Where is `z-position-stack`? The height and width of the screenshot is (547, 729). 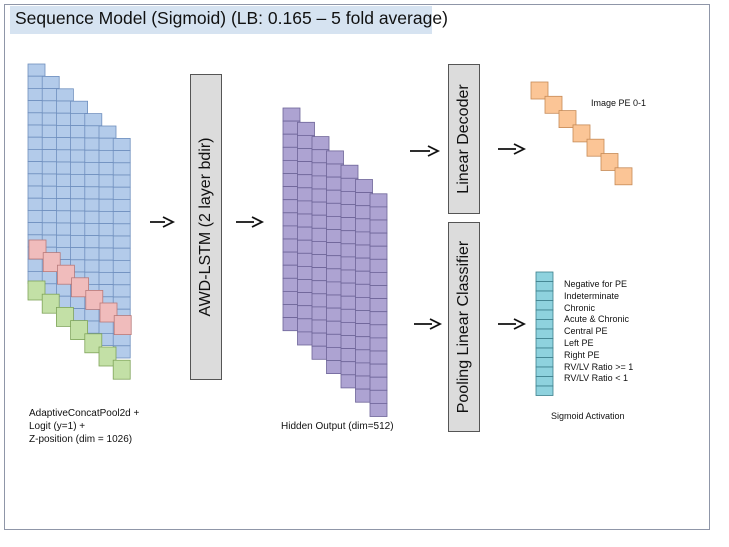 z-position-stack is located at coordinates (79, 330).